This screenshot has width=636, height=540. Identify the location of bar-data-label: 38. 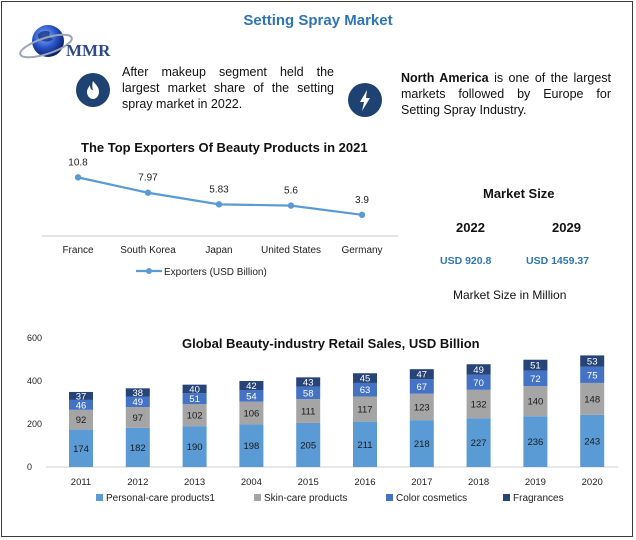
(138, 393).